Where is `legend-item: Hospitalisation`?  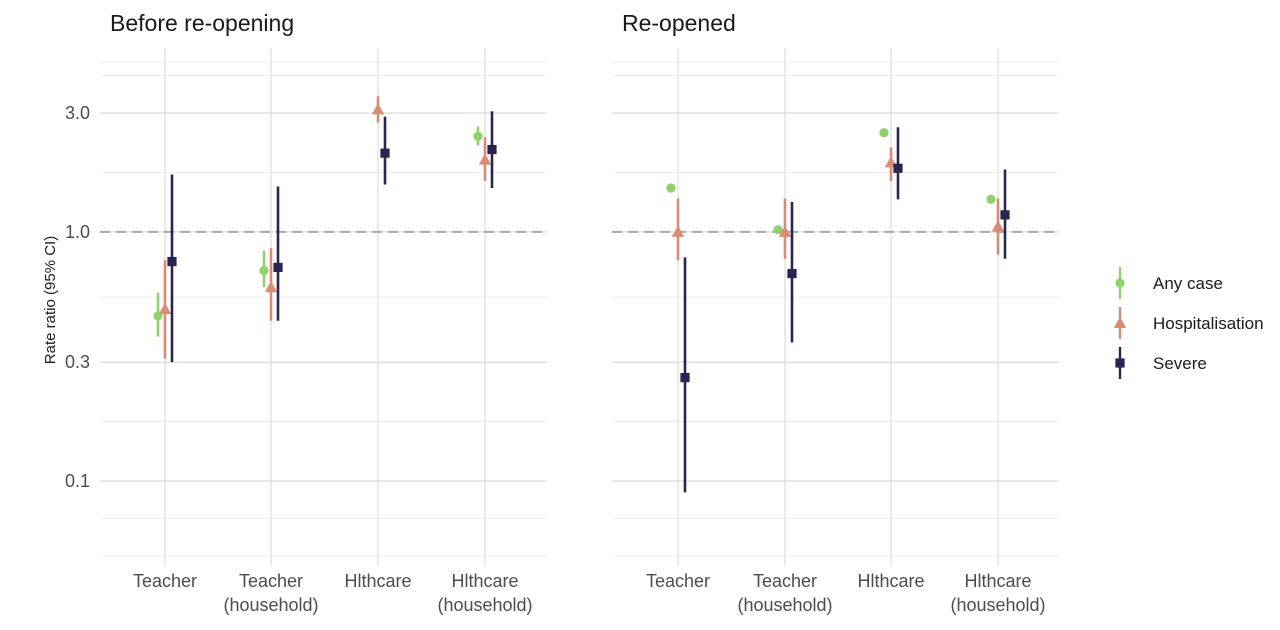
legend-item: Hospitalisation is located at coordinates (1188, 323).